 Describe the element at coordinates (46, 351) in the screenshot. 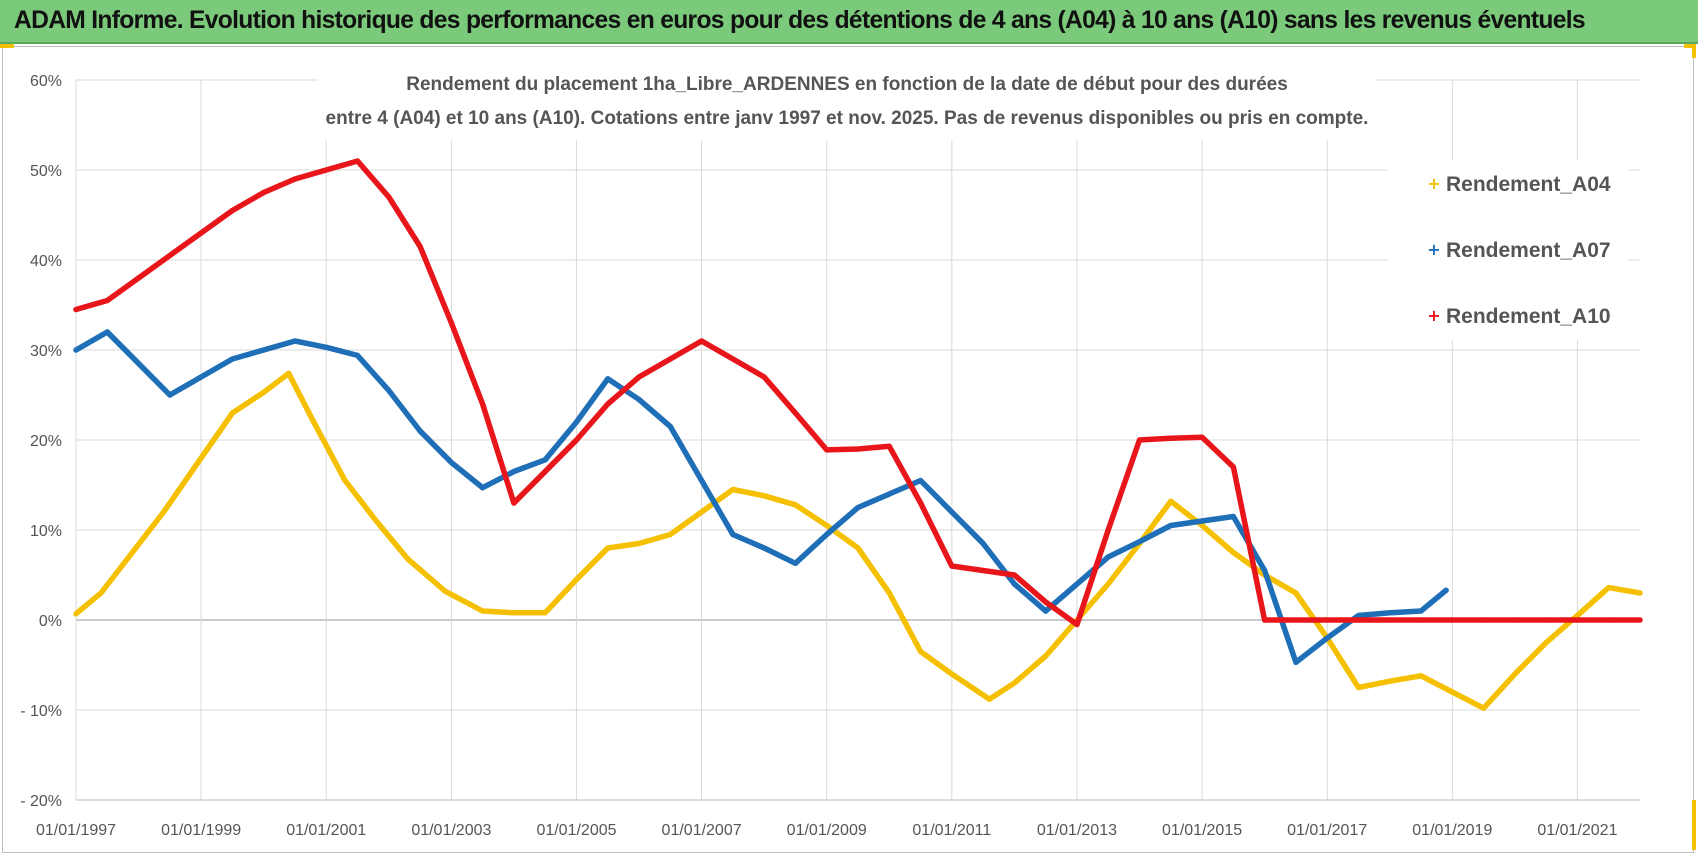

I see `y-tick-label: 30%` at that location.